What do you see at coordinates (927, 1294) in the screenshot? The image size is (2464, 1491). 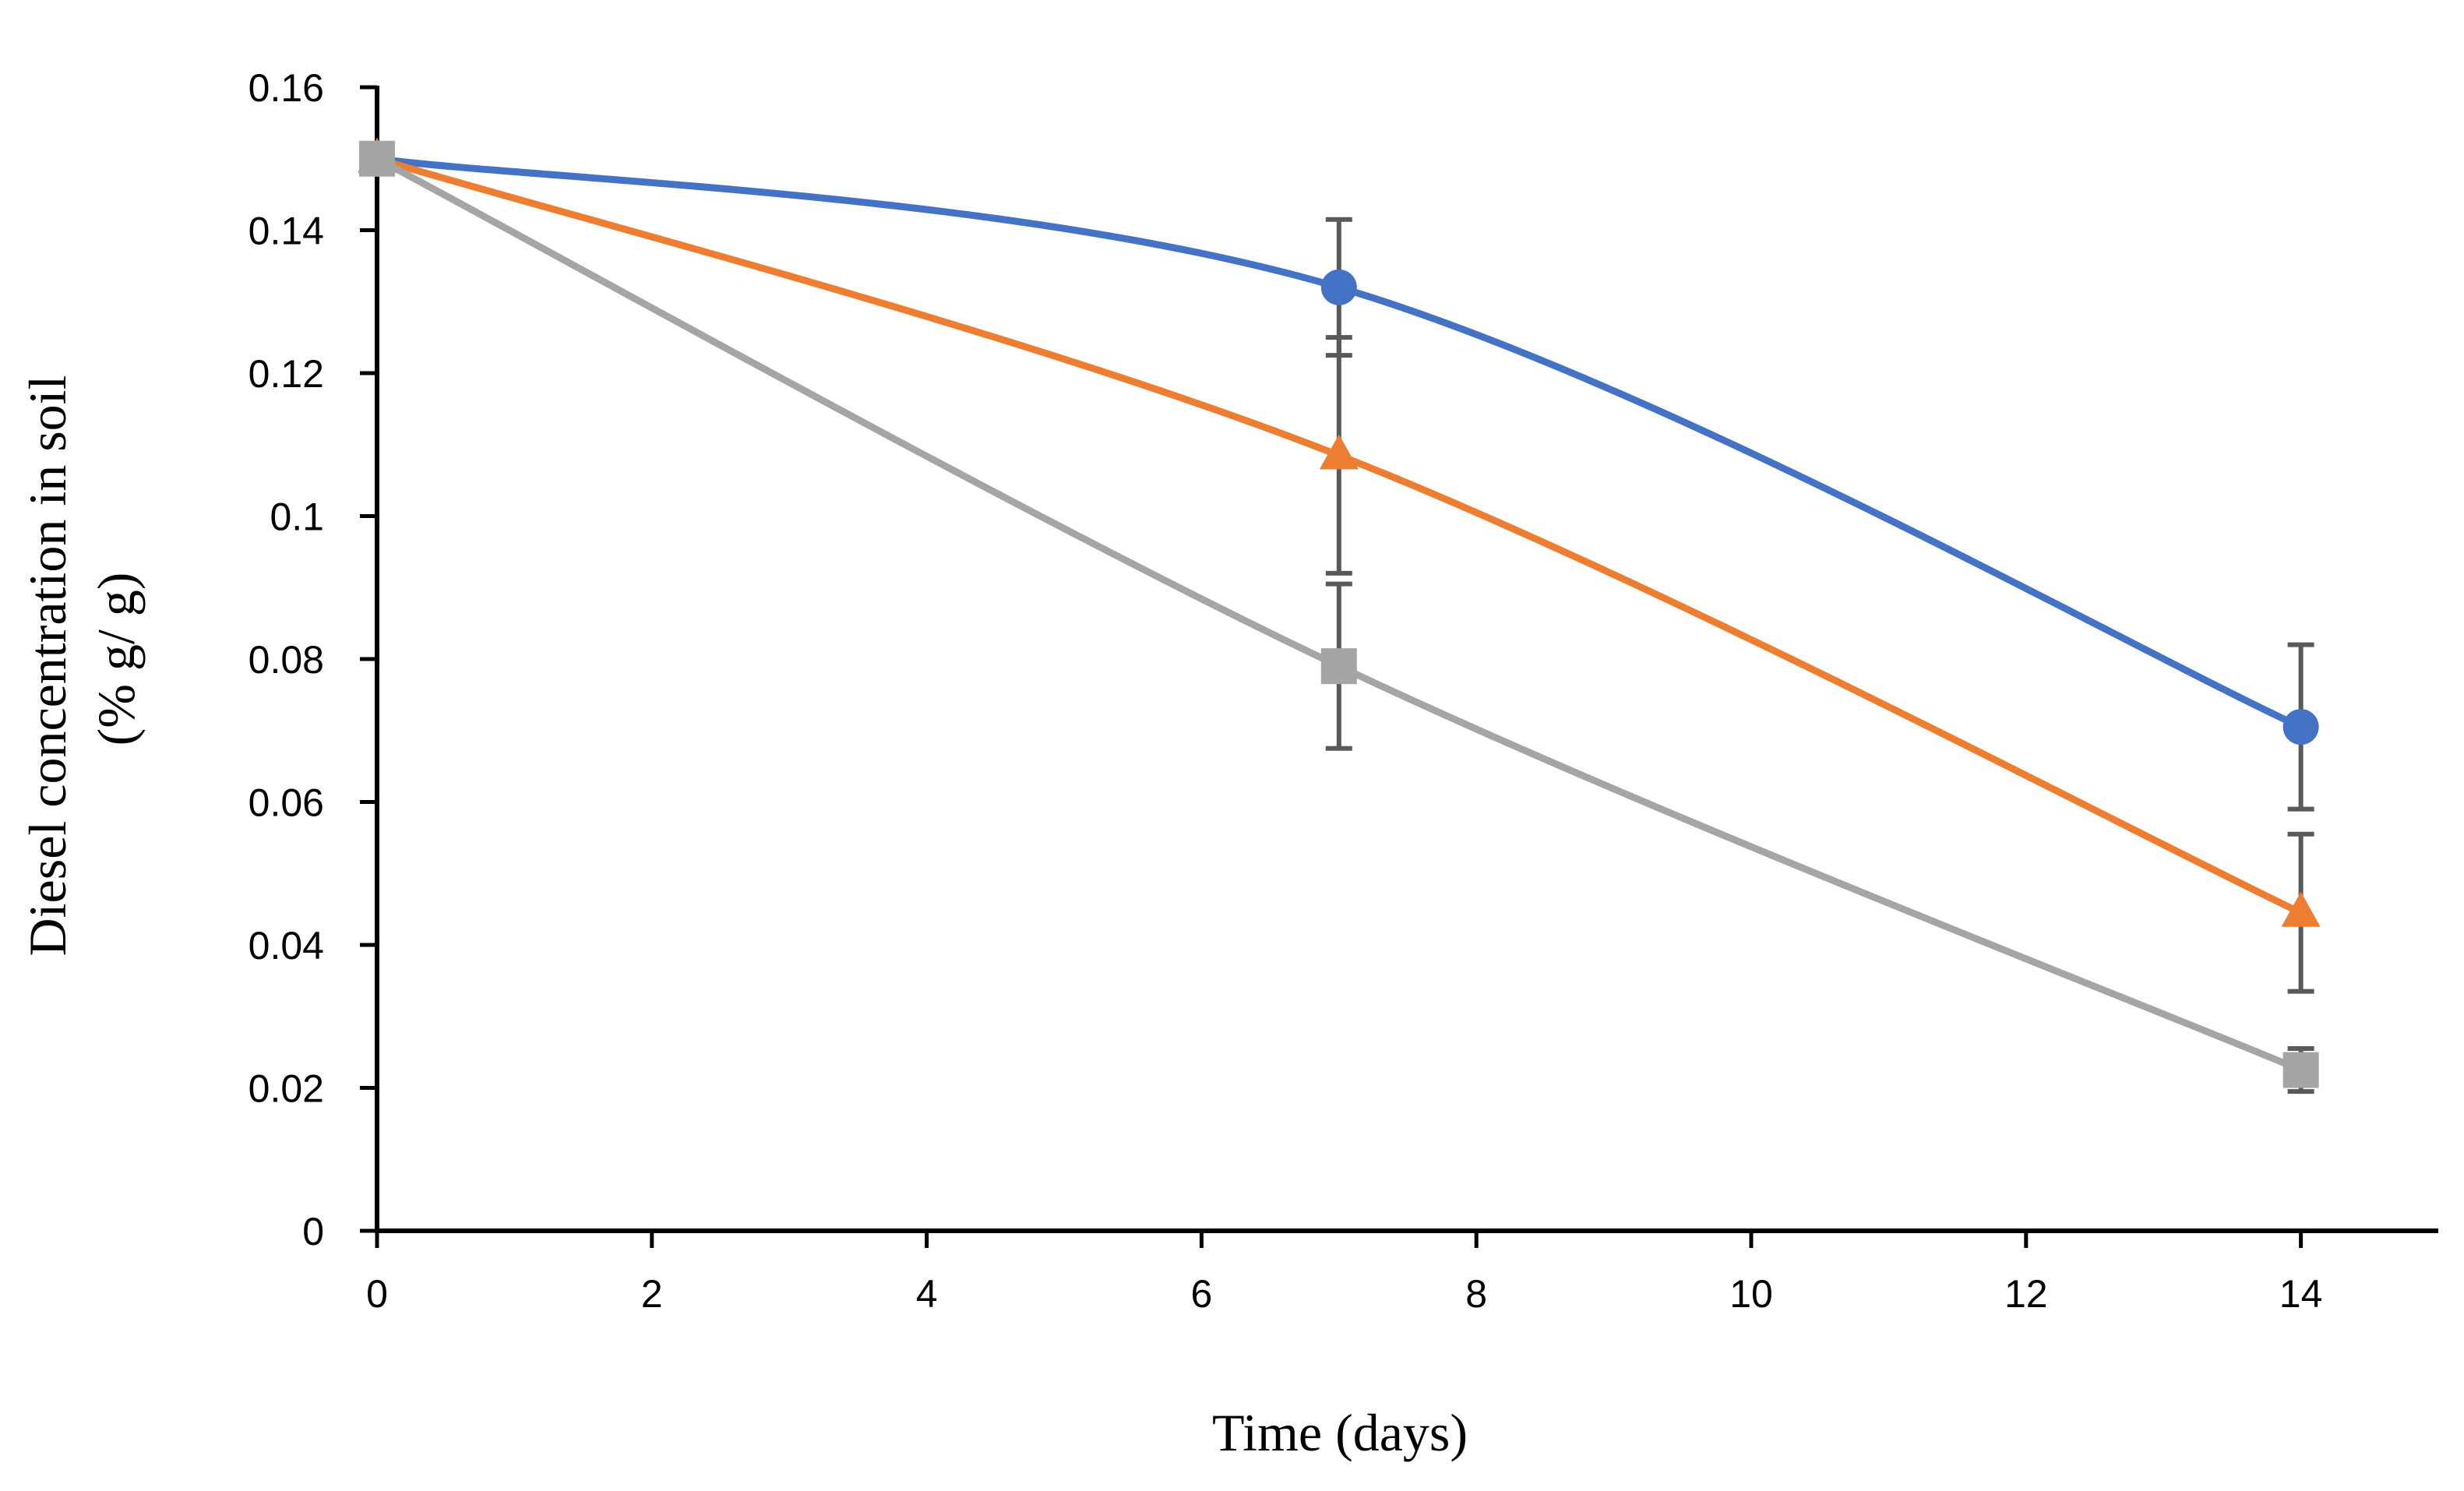 I see `x-tick-label: 4` at bounding box center [927, 1294].